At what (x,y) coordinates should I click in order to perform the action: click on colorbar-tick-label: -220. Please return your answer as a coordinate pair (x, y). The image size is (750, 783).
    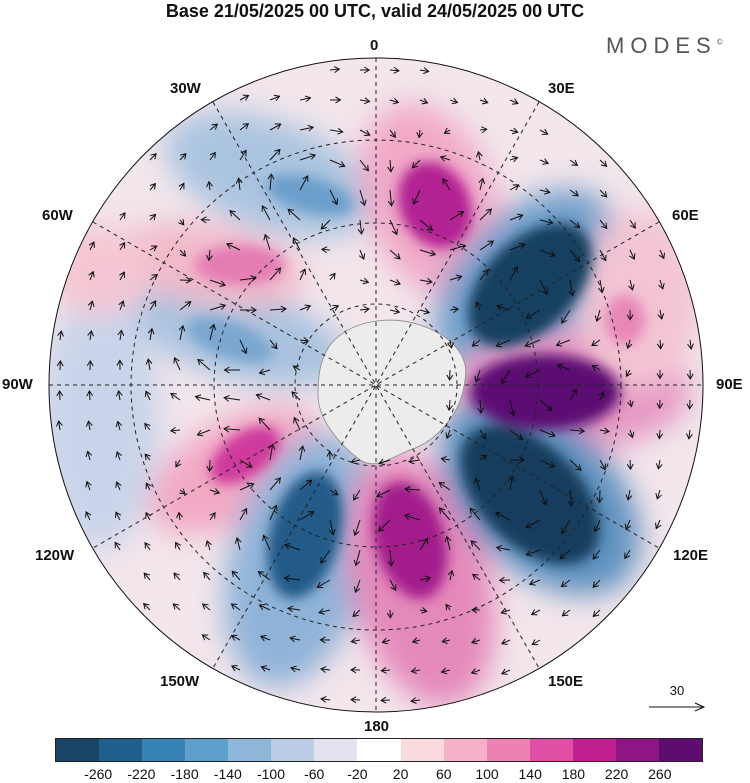
    Looking at the image, I should click on (141, 774).